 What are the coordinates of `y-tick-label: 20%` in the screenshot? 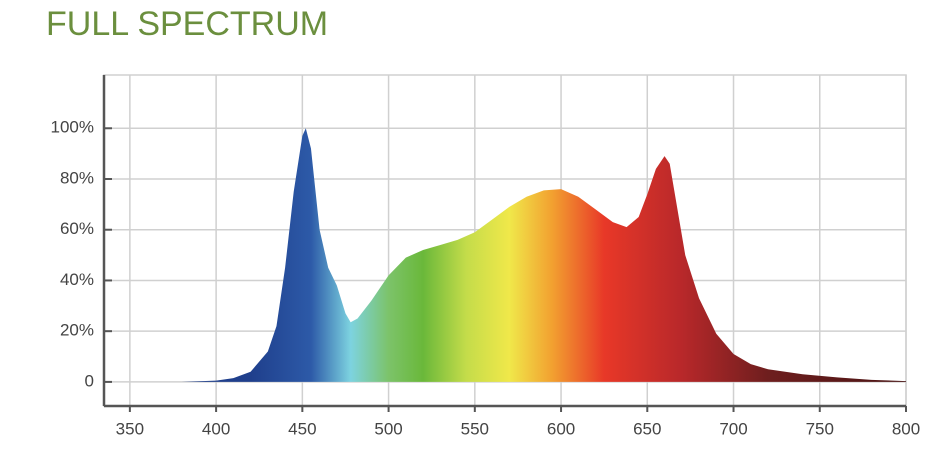 It's located at (77, 330).